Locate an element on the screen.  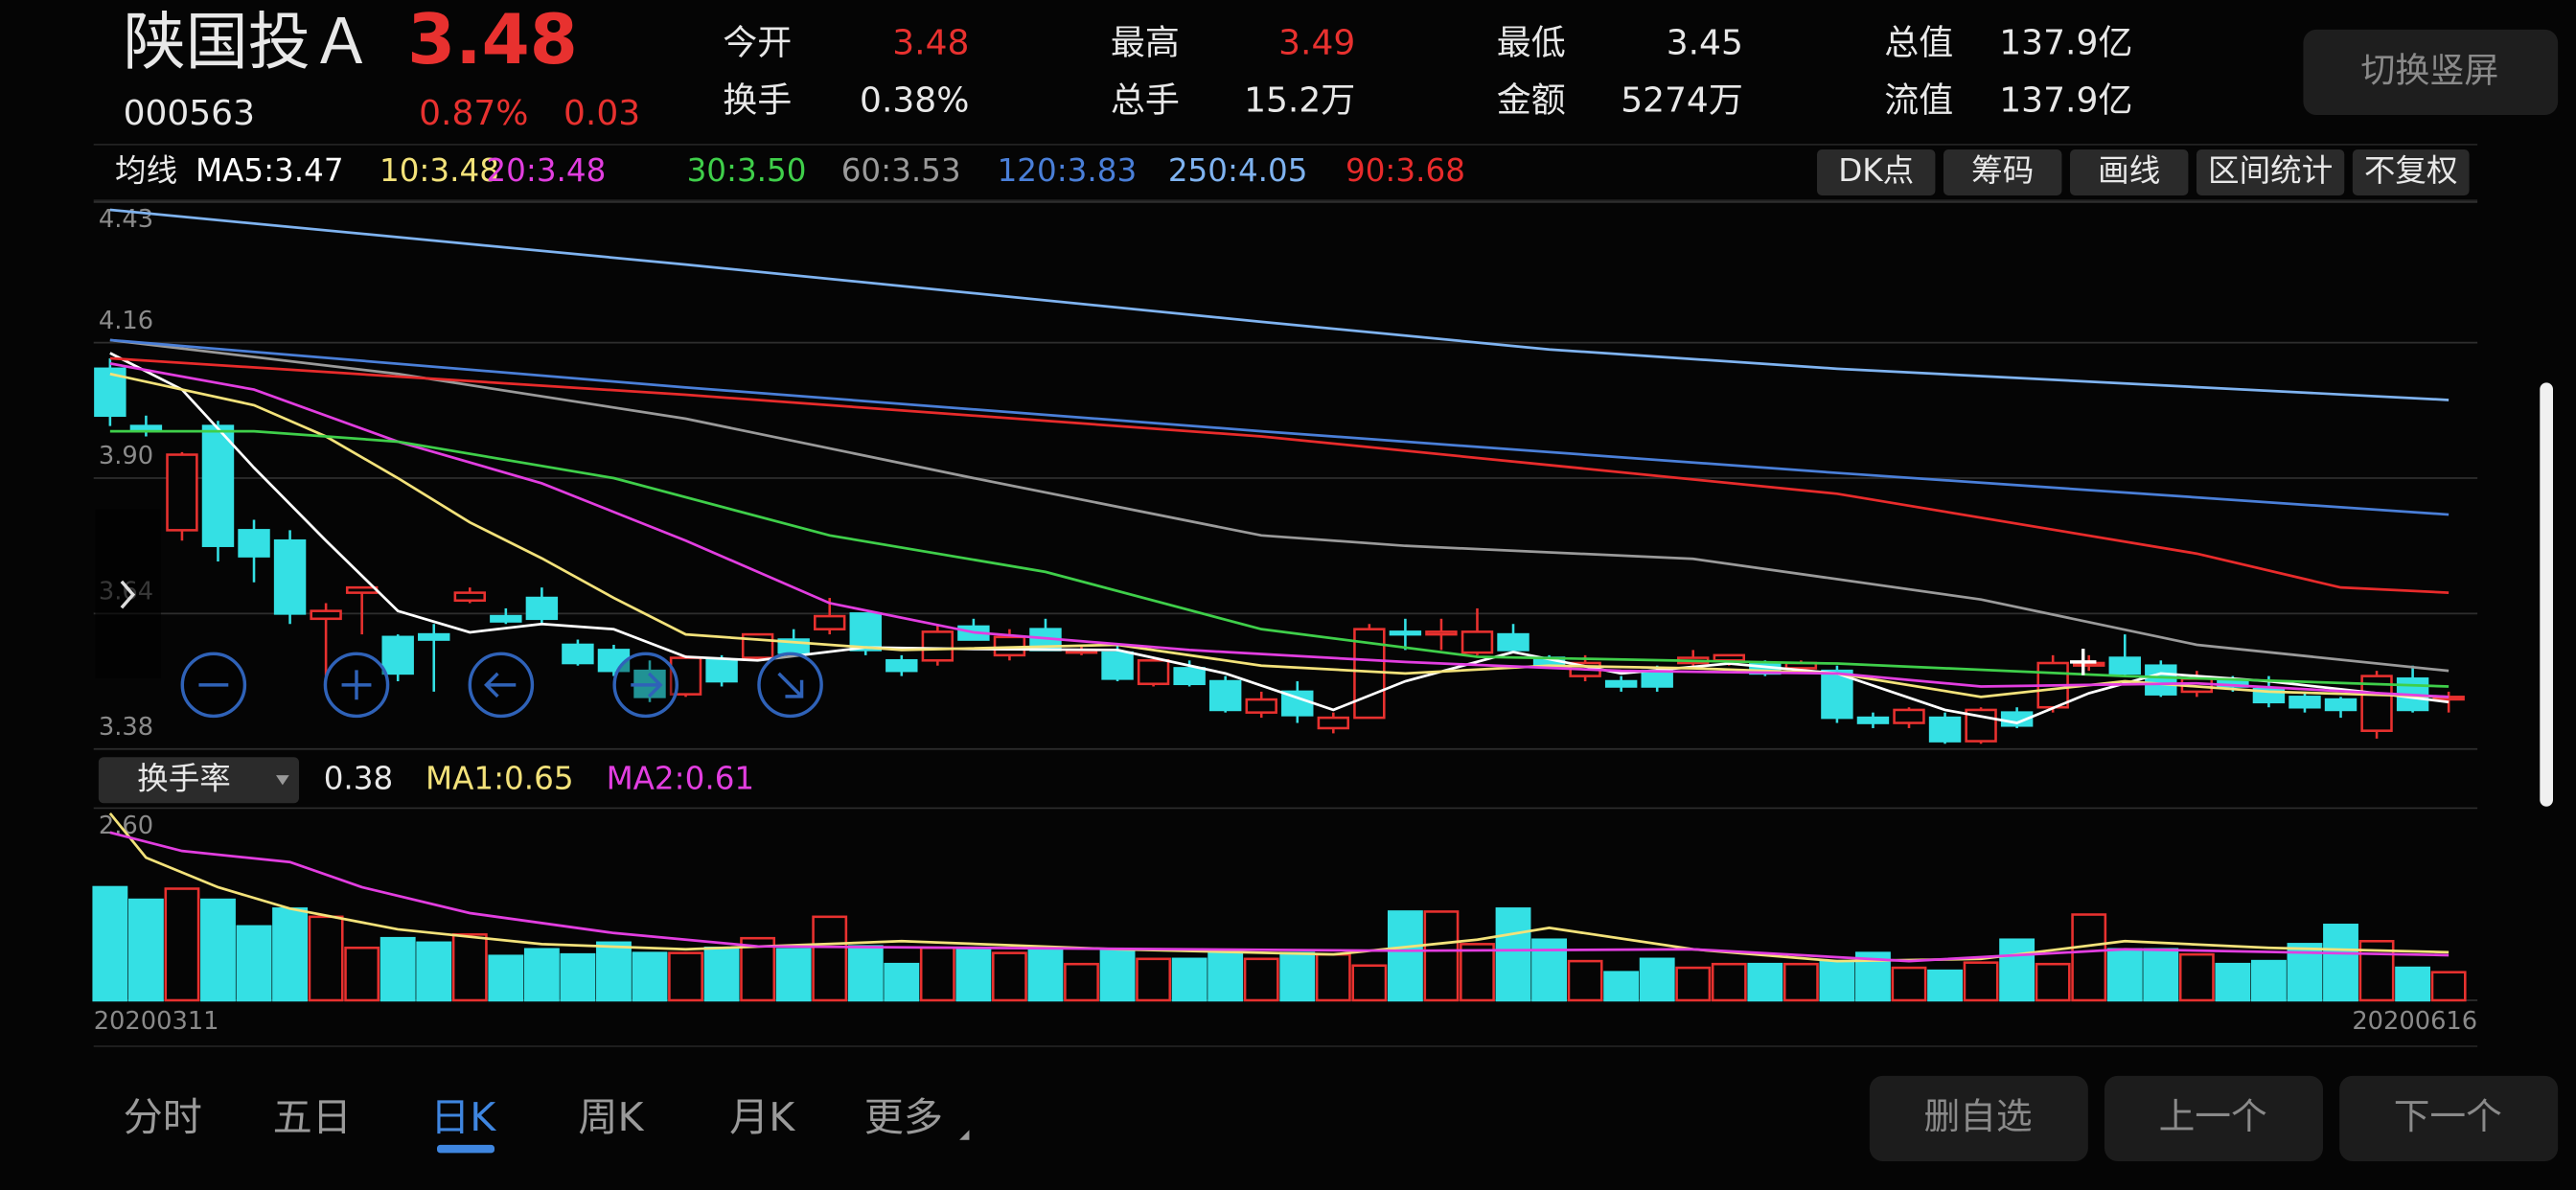
dropdown-arrow is located at coordinates (282, 780).